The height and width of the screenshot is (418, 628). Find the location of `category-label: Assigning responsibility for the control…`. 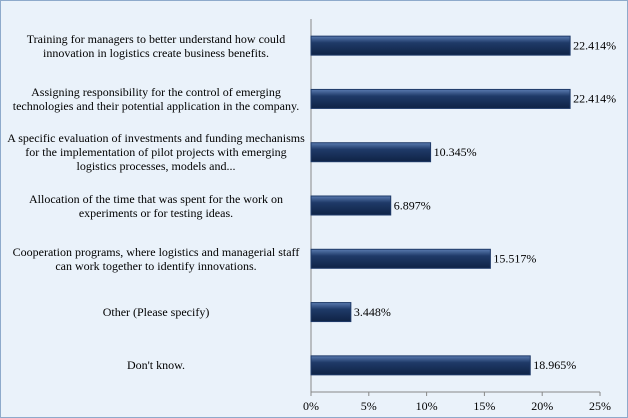

category-label: Assigning responsibility for the control… is located at coordinates (156, 98).